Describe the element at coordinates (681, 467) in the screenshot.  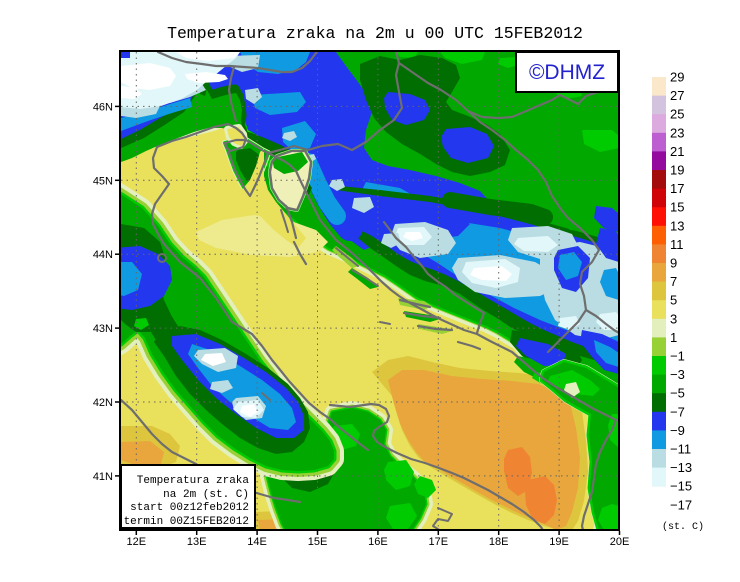
I see `svg-text: −13` at that location.